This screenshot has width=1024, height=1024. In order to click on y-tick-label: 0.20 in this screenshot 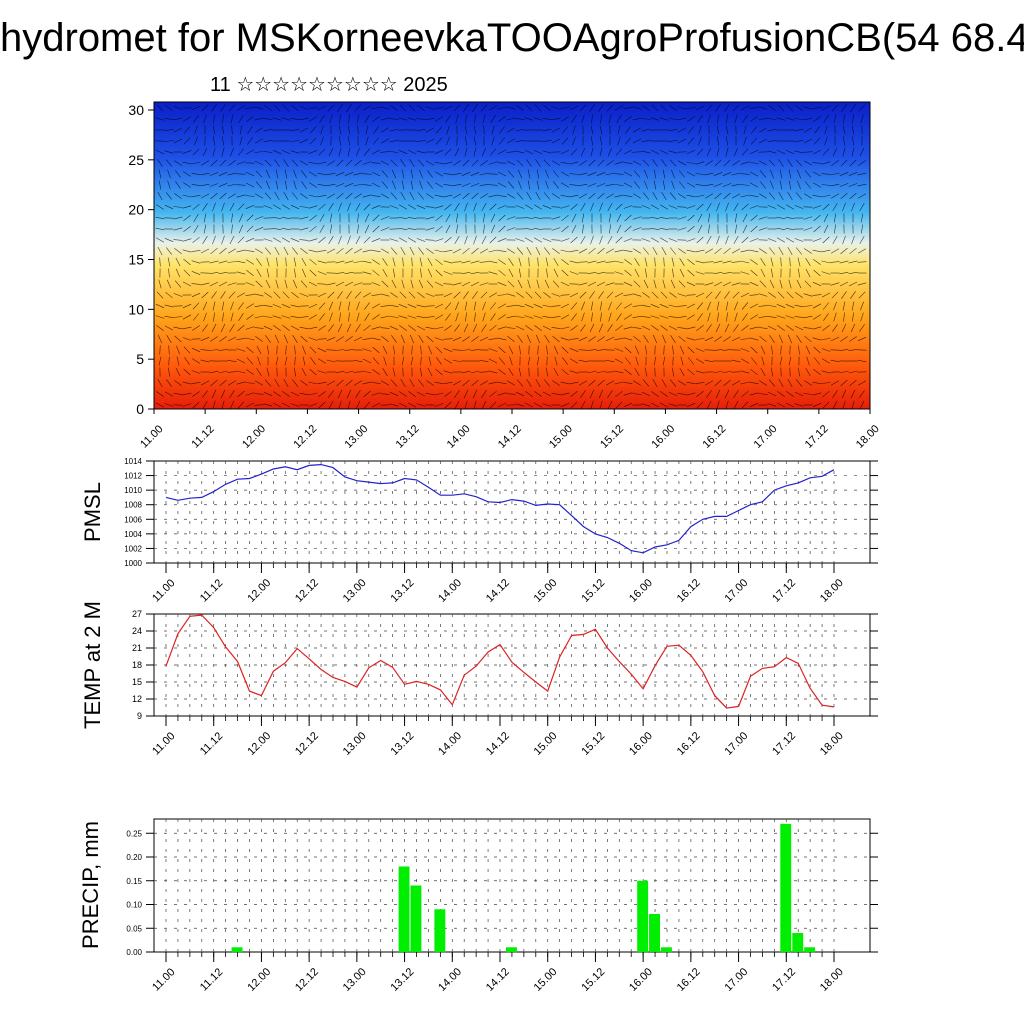, I will do `click(134, 857)`.